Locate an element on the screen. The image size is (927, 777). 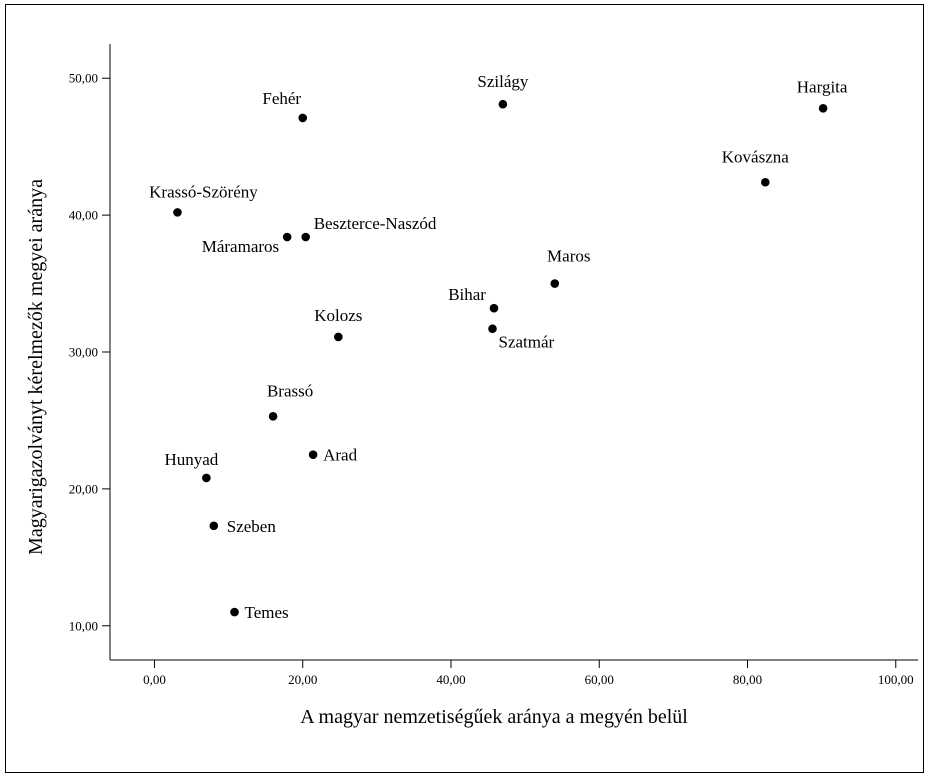
data-point-label: Hargita is located at coordinates (822, 86).